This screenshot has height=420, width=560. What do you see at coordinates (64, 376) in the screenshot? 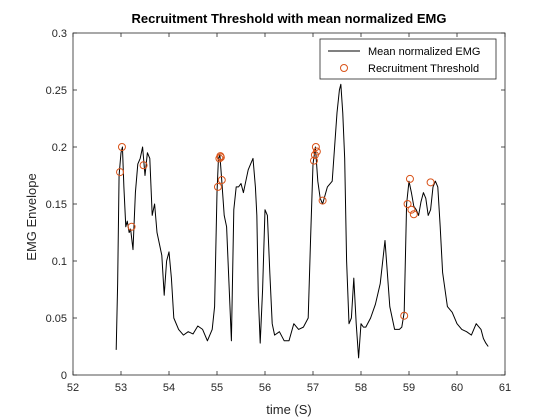
I see `y-tick-label: 0` at bounding box center [64, 376].